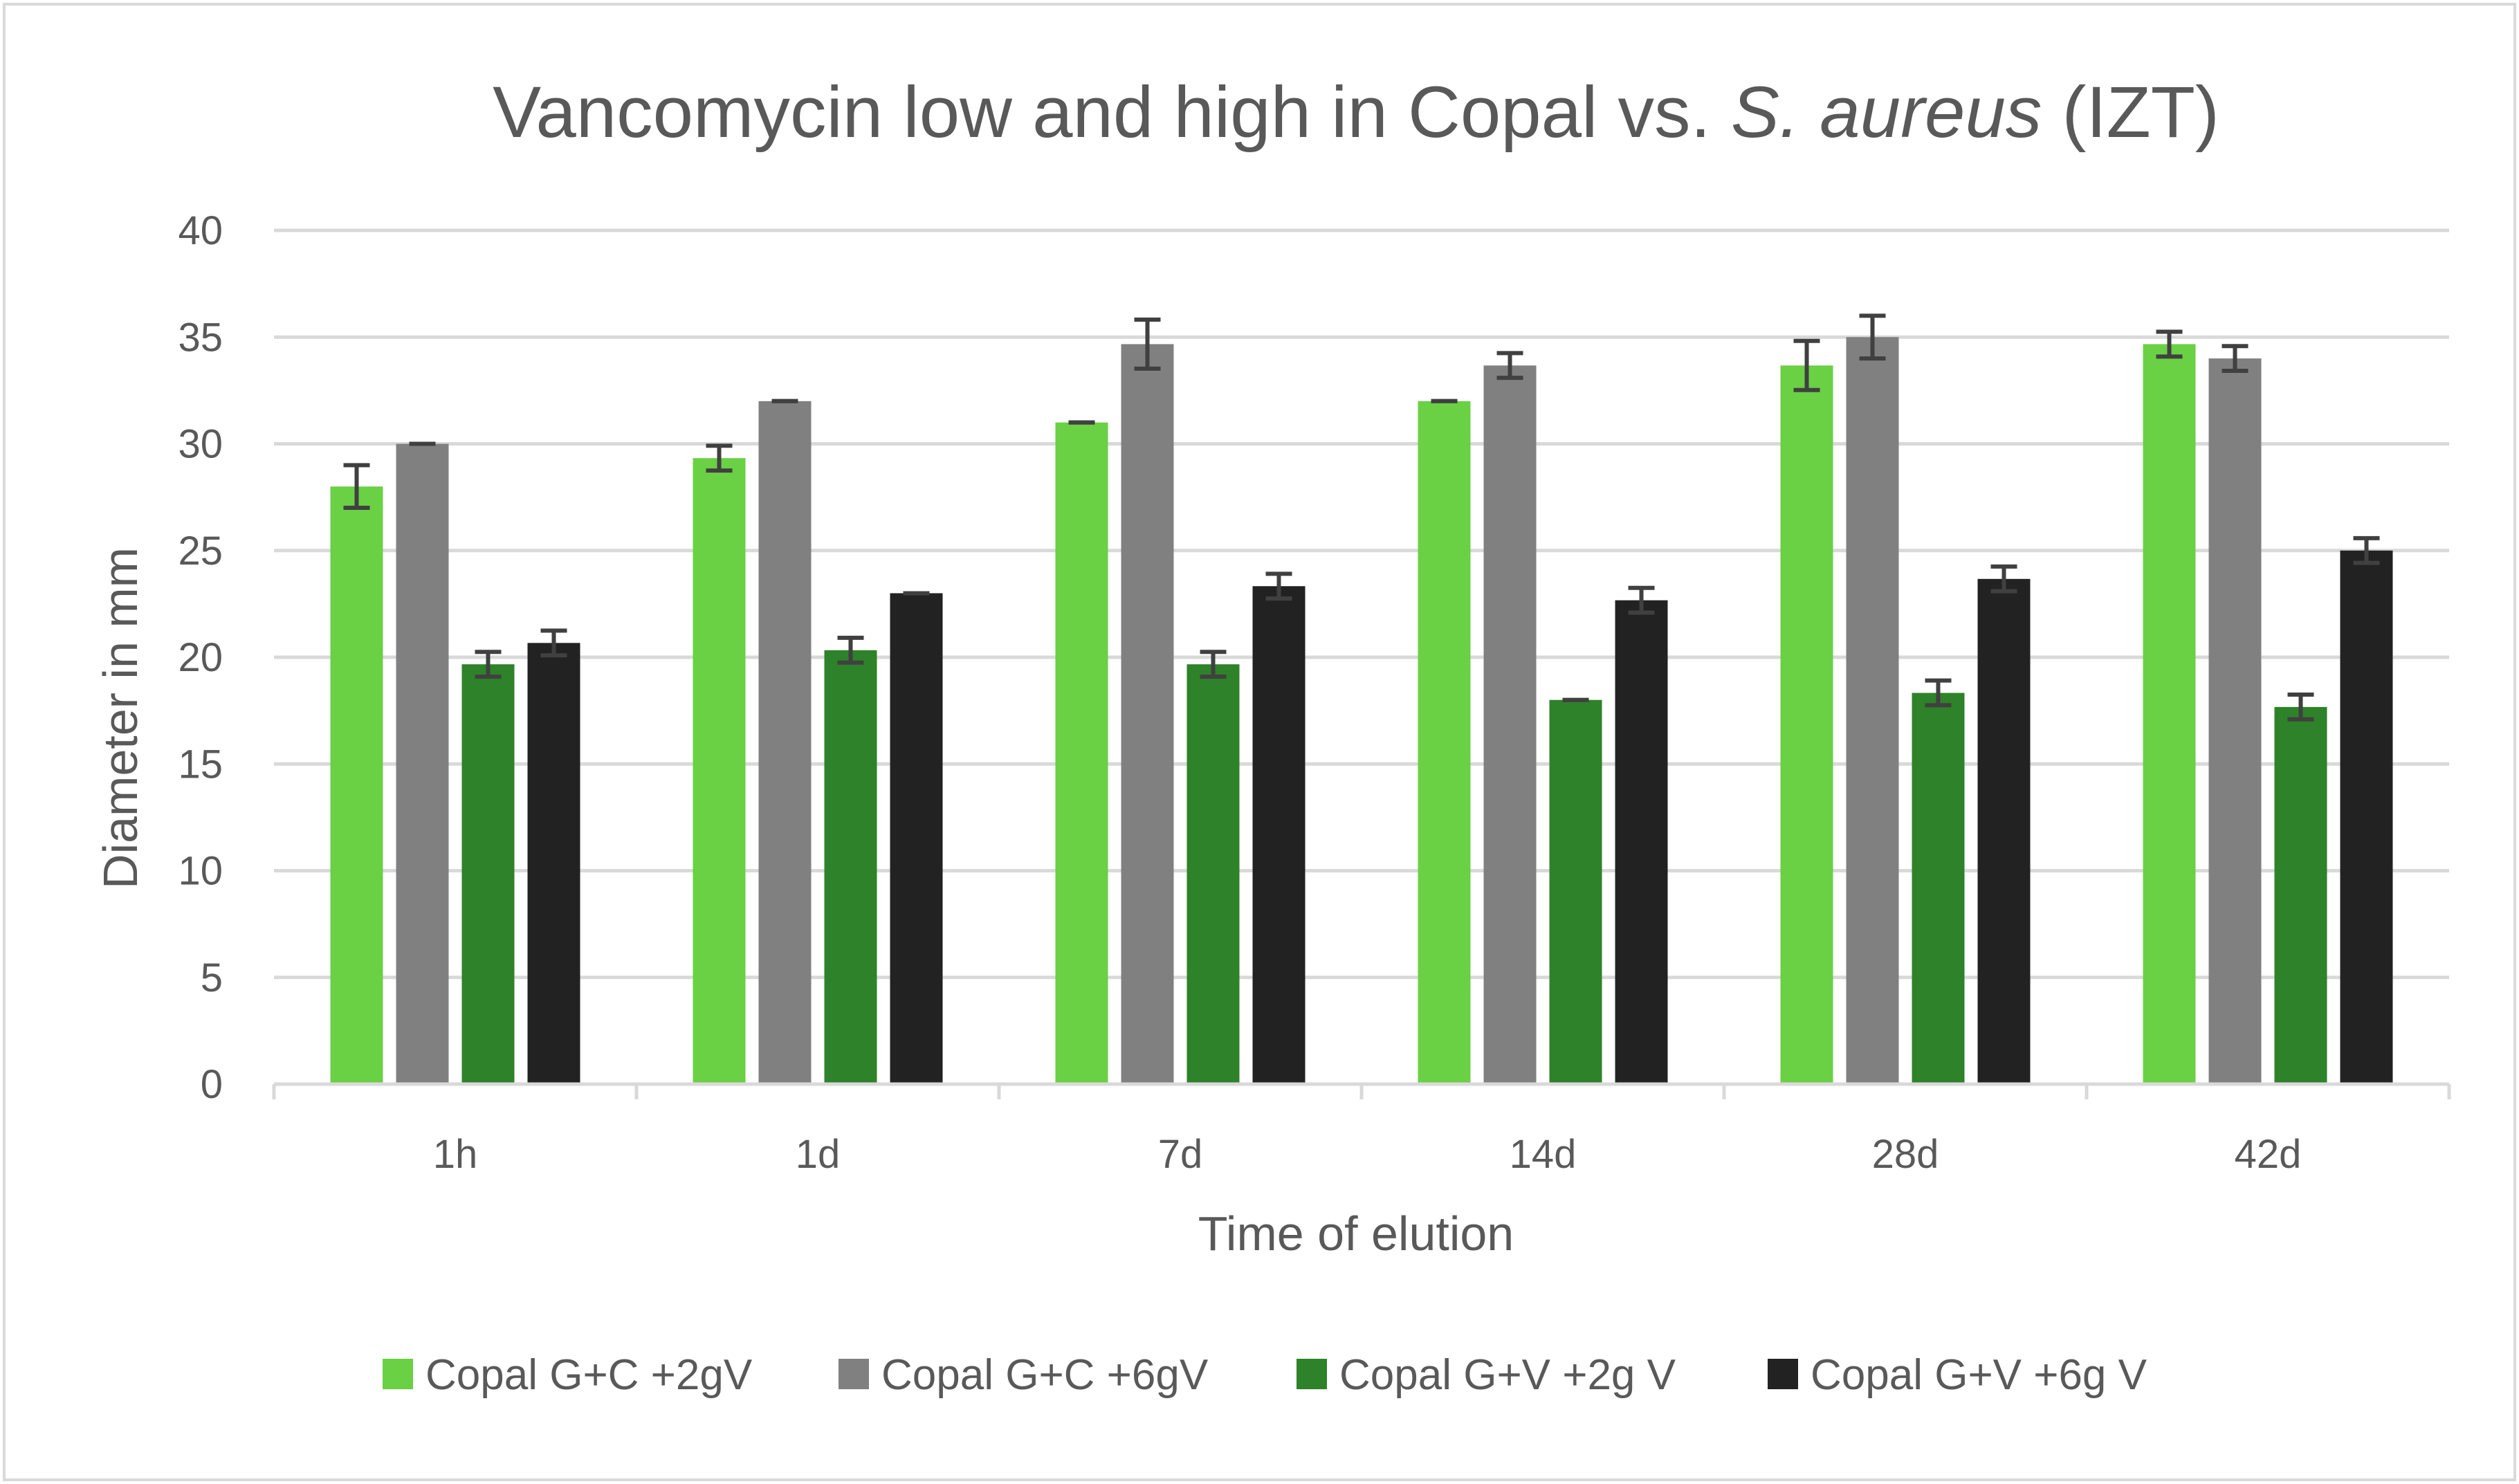  Describe the element at coordinates (455, 1154) in the screenshot. I see `x-tick-label: 1h` at that location.